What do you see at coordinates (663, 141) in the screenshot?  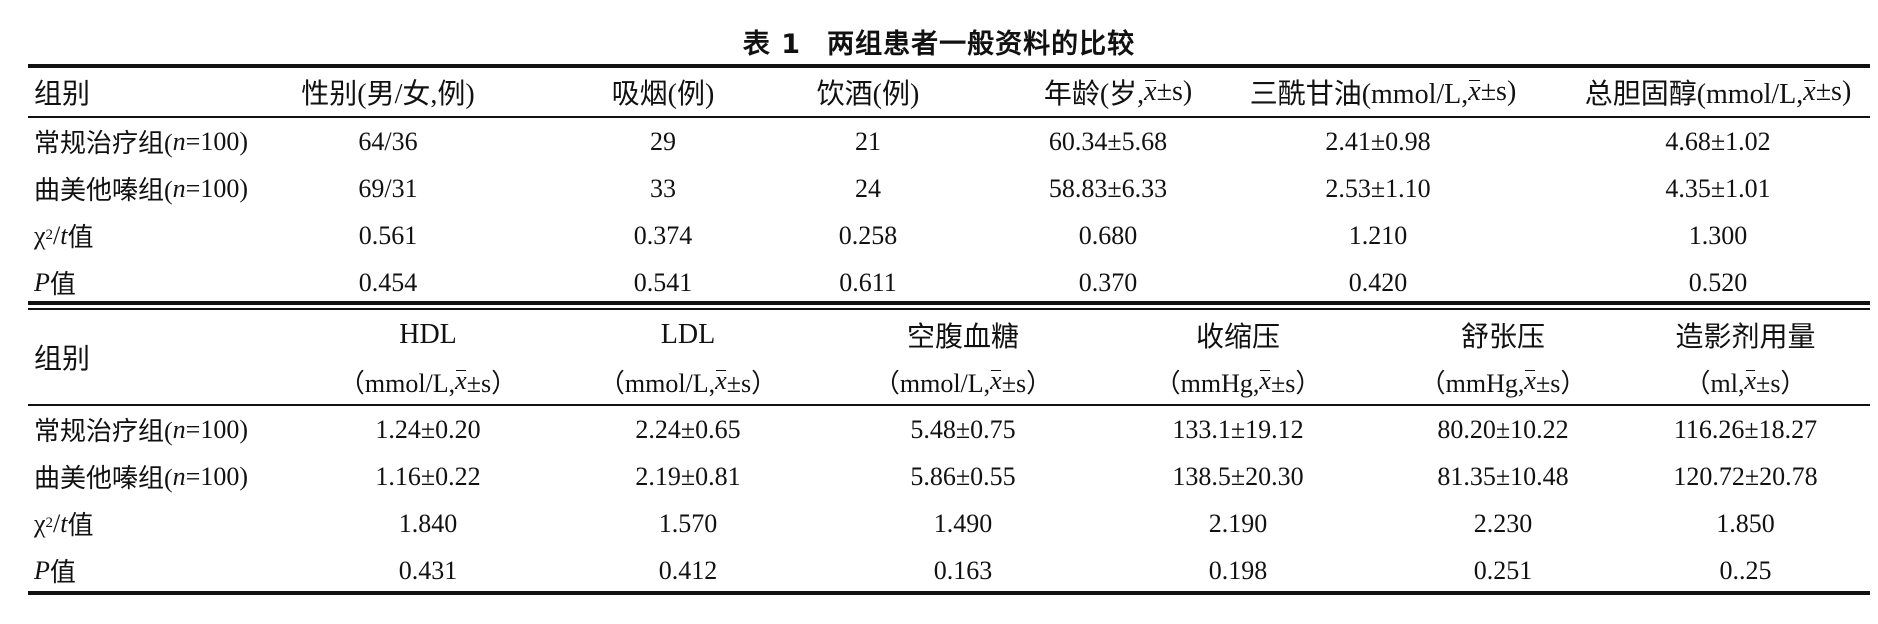 I see `cell-smoking: 29` at bounding box center [663, 141].